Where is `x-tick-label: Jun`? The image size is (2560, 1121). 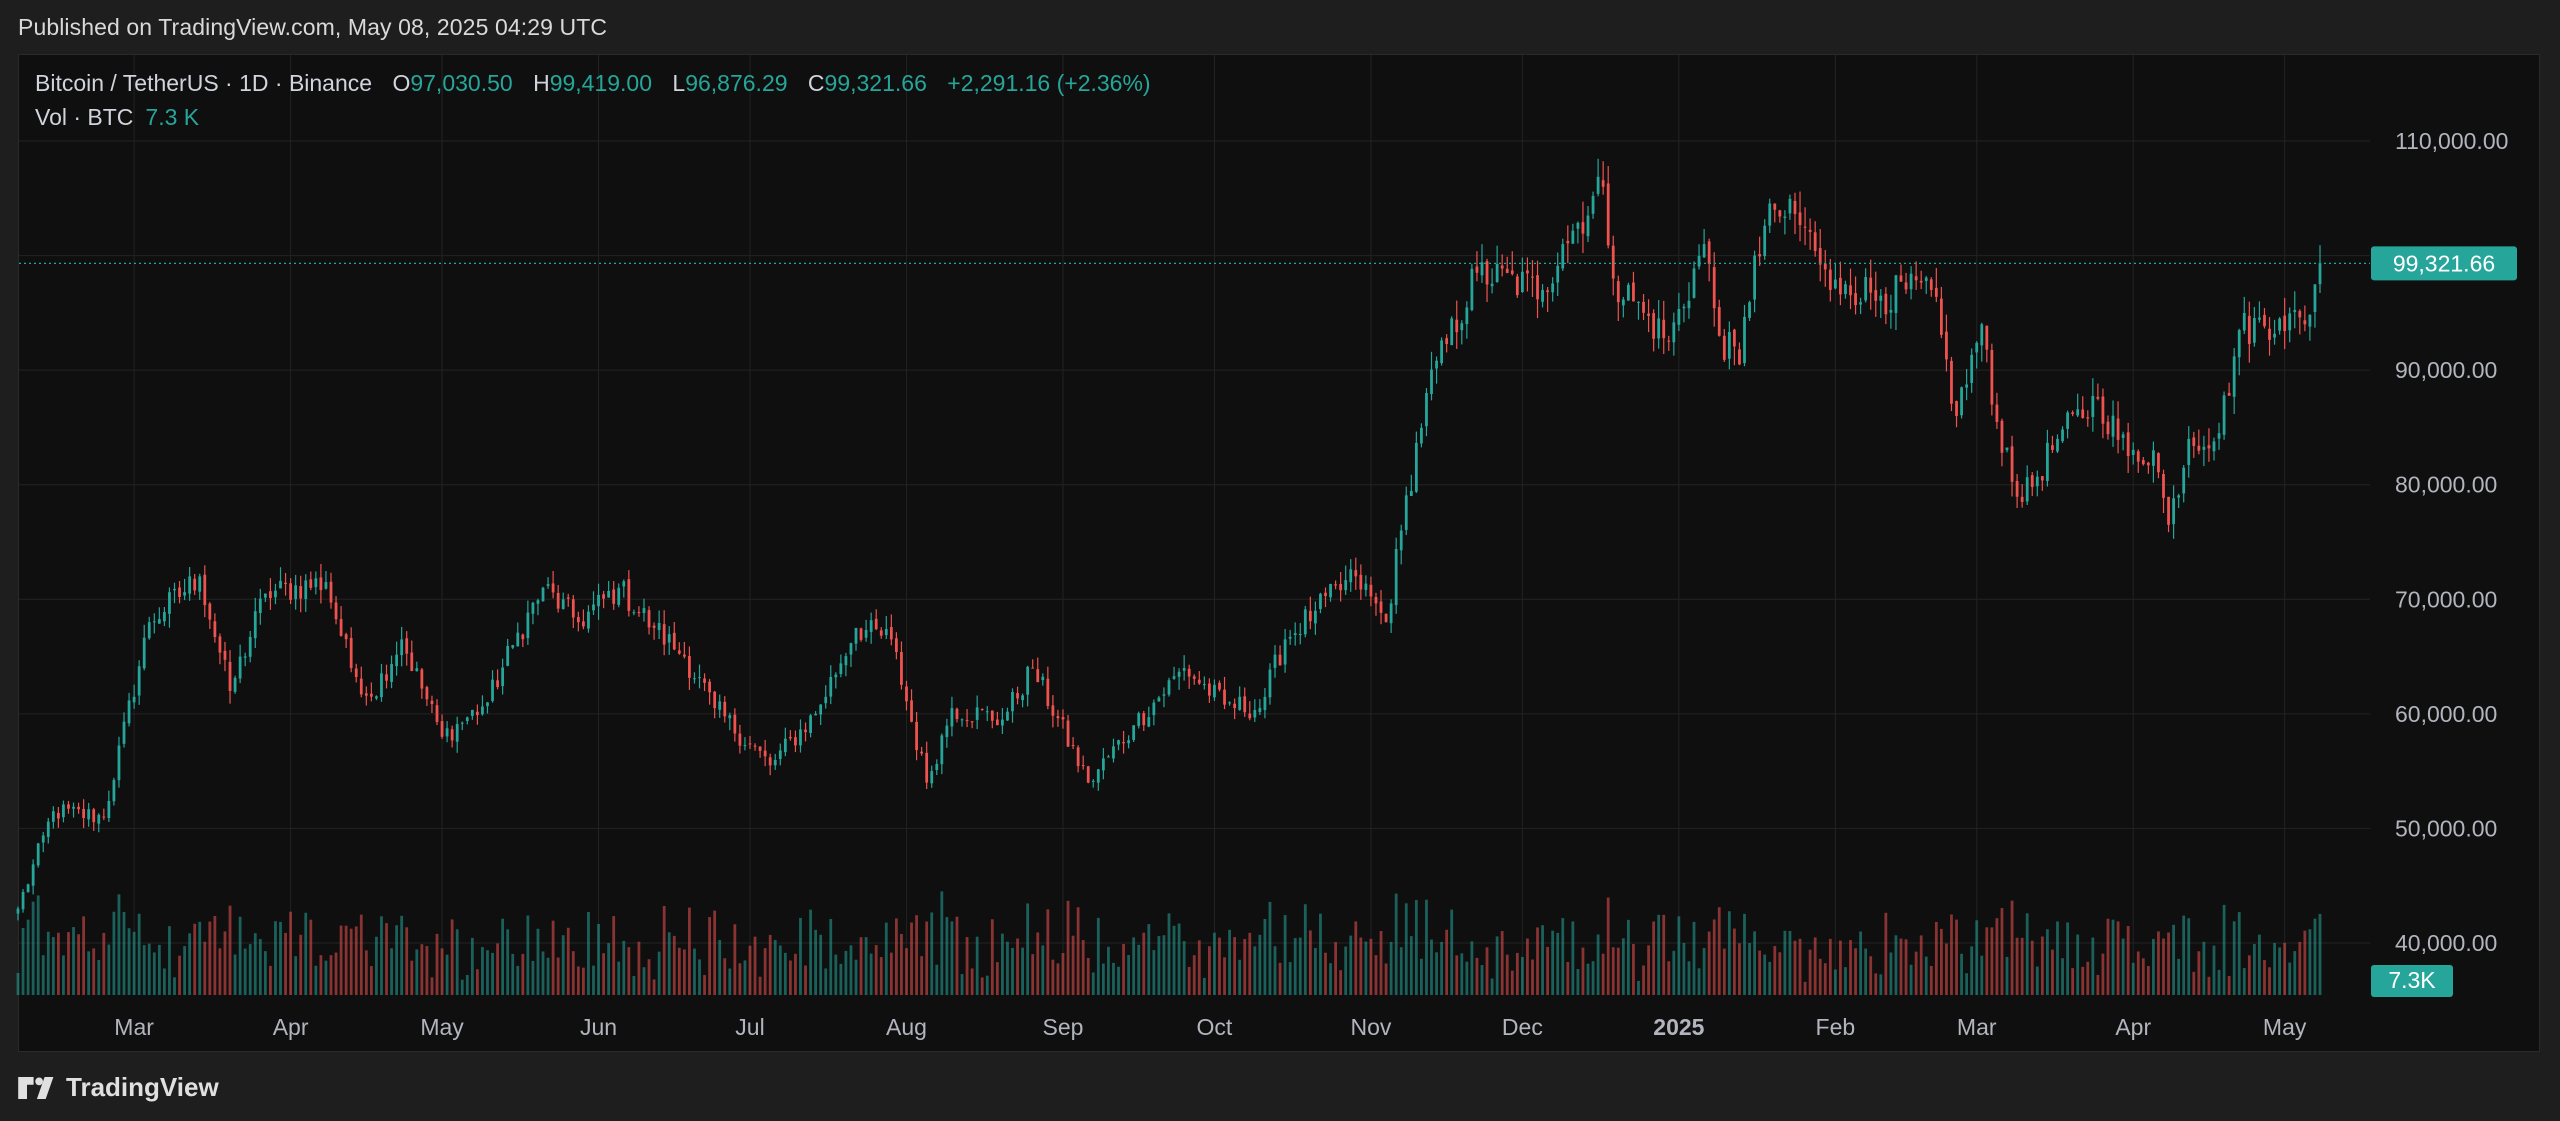
x-tick-label: Jun is located at coordinates (598, 1027).